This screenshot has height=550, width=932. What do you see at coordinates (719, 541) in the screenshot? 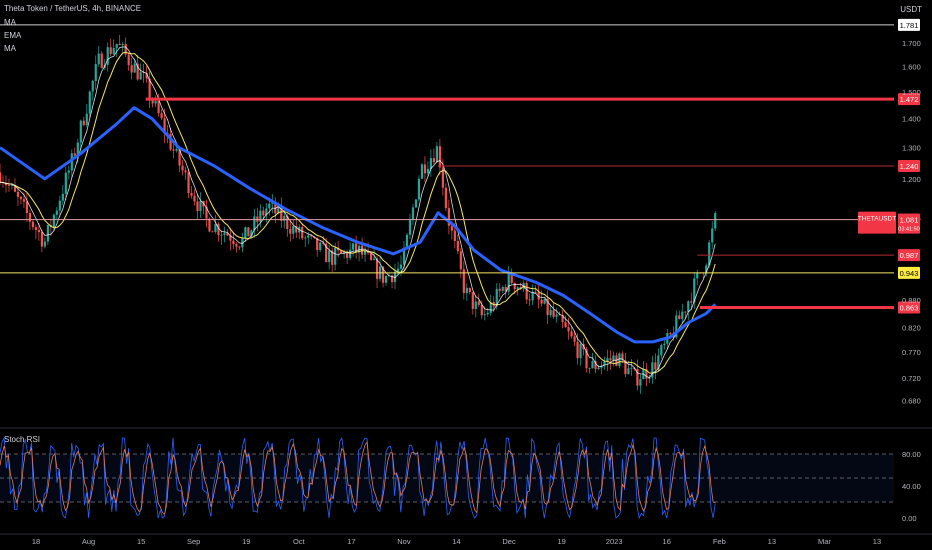
I see `time-tick-13: Feb` at bounding box center [719, 541].